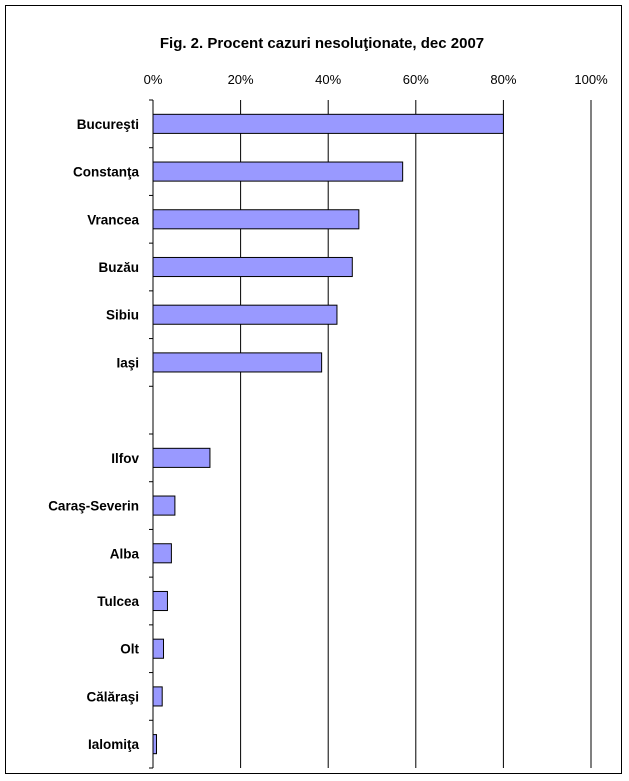 The height and width of the screenshot is (781, 629). Describe the element at coordinates (114, 744) in the screenshot. I see `category-label: Ialomiţa` at that location.